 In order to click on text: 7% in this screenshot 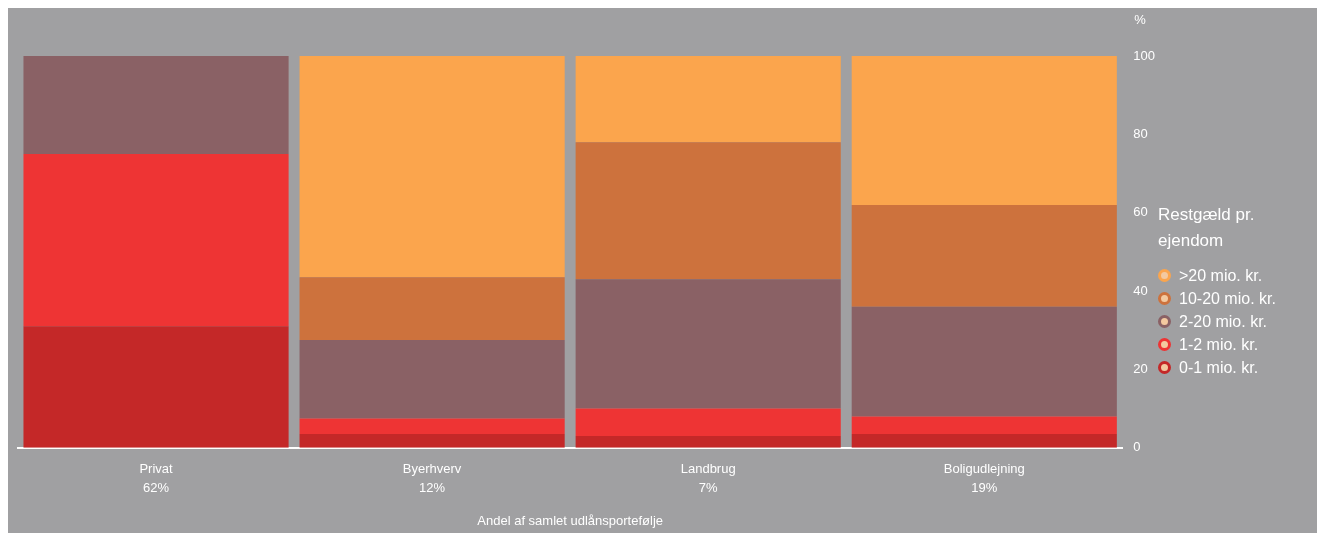, I will do `click(708, 487)`.